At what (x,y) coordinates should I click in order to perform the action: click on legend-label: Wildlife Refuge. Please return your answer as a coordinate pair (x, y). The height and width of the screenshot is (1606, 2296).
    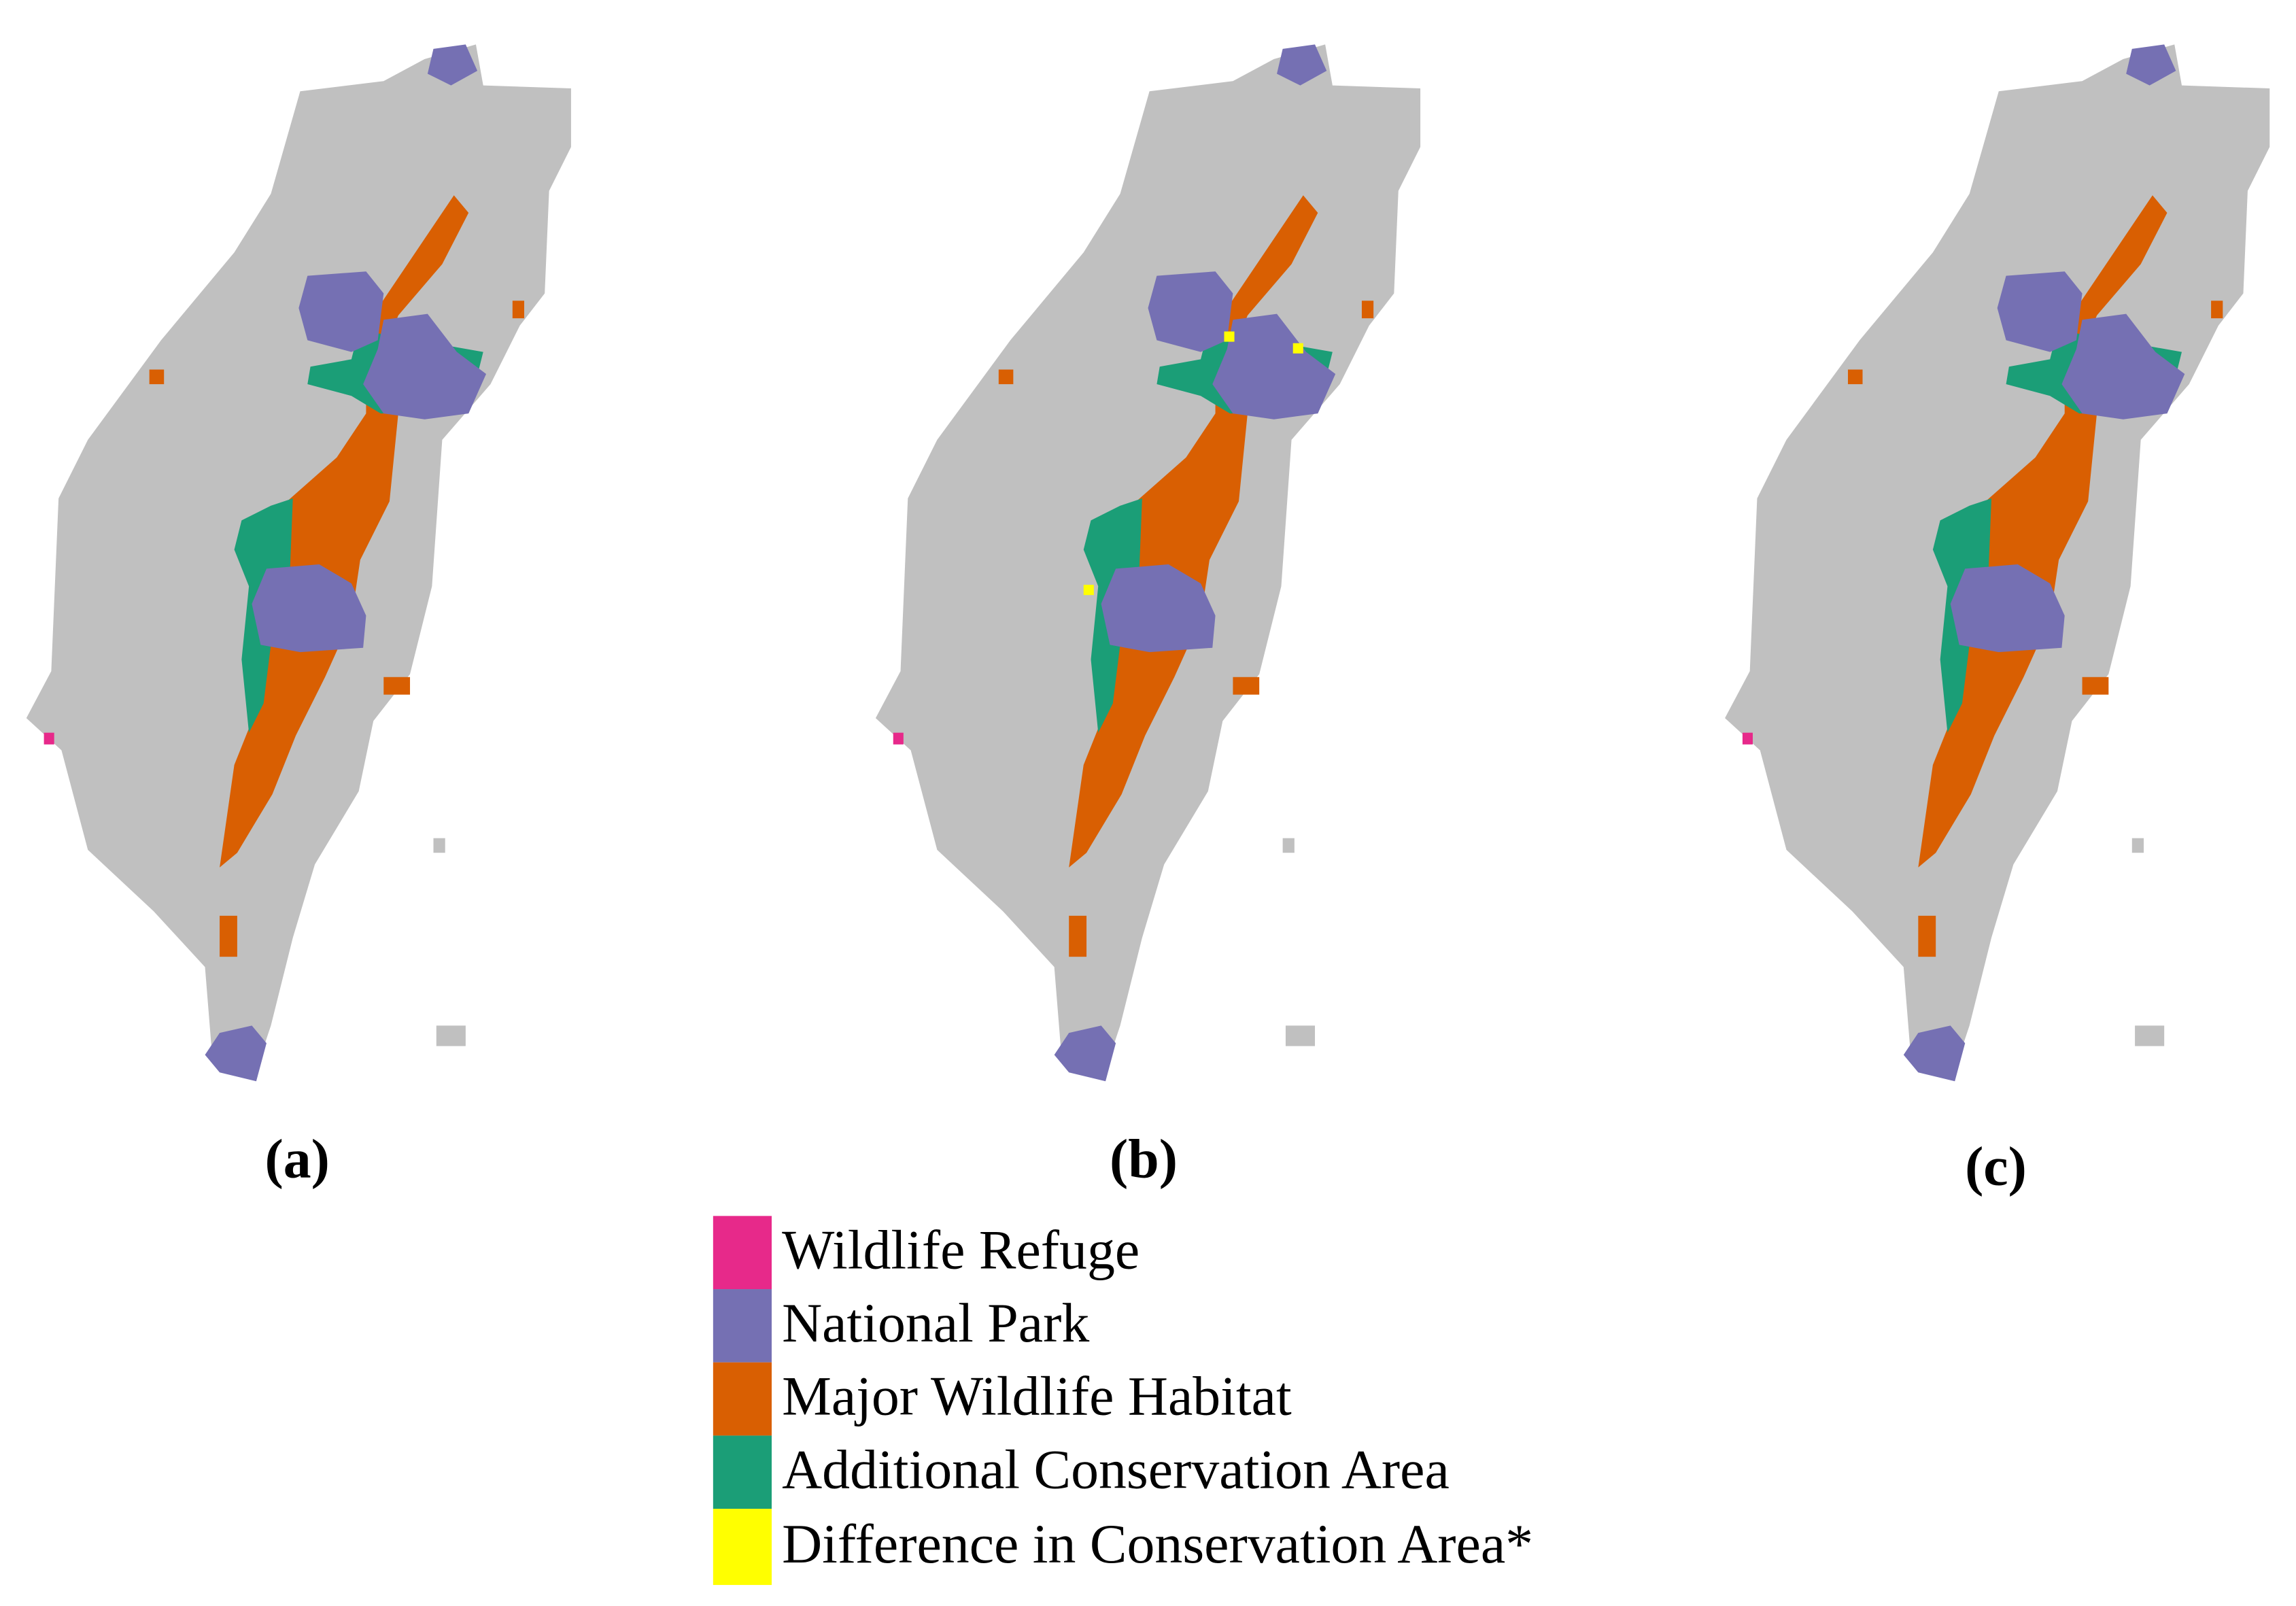
    Looking at the image, I should click on (961, 1249).